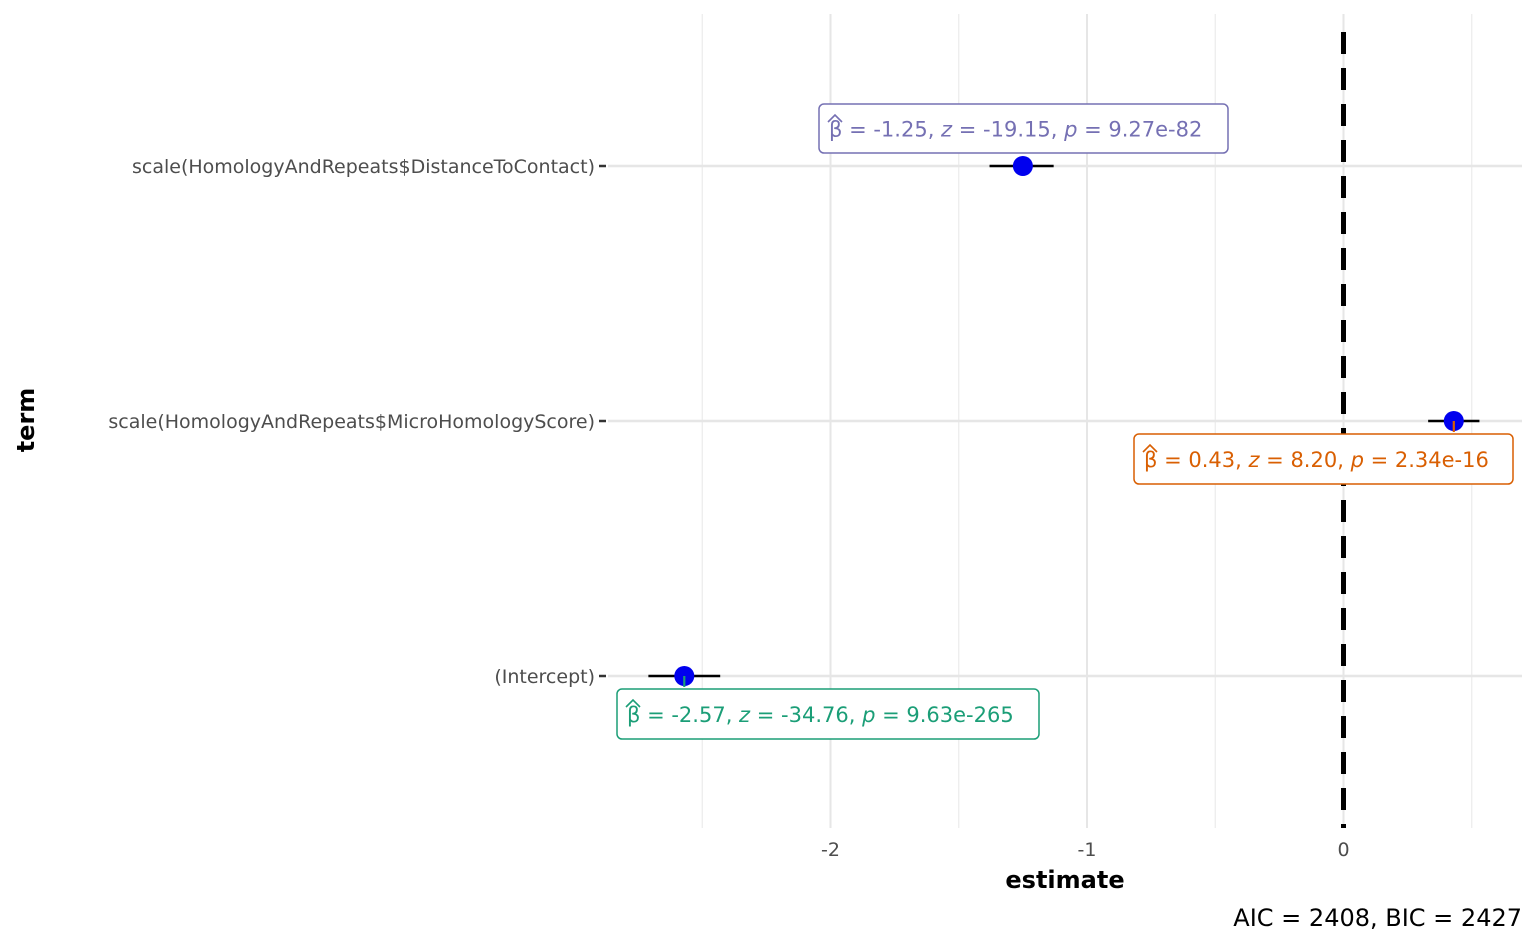 Image resolution: width=1536 pixels, height=949 pixels. What do you see at coordinates (944, 715) in the screenshot?
I see `p-value: = 9.63e-265` at bounding box center [944, 715].